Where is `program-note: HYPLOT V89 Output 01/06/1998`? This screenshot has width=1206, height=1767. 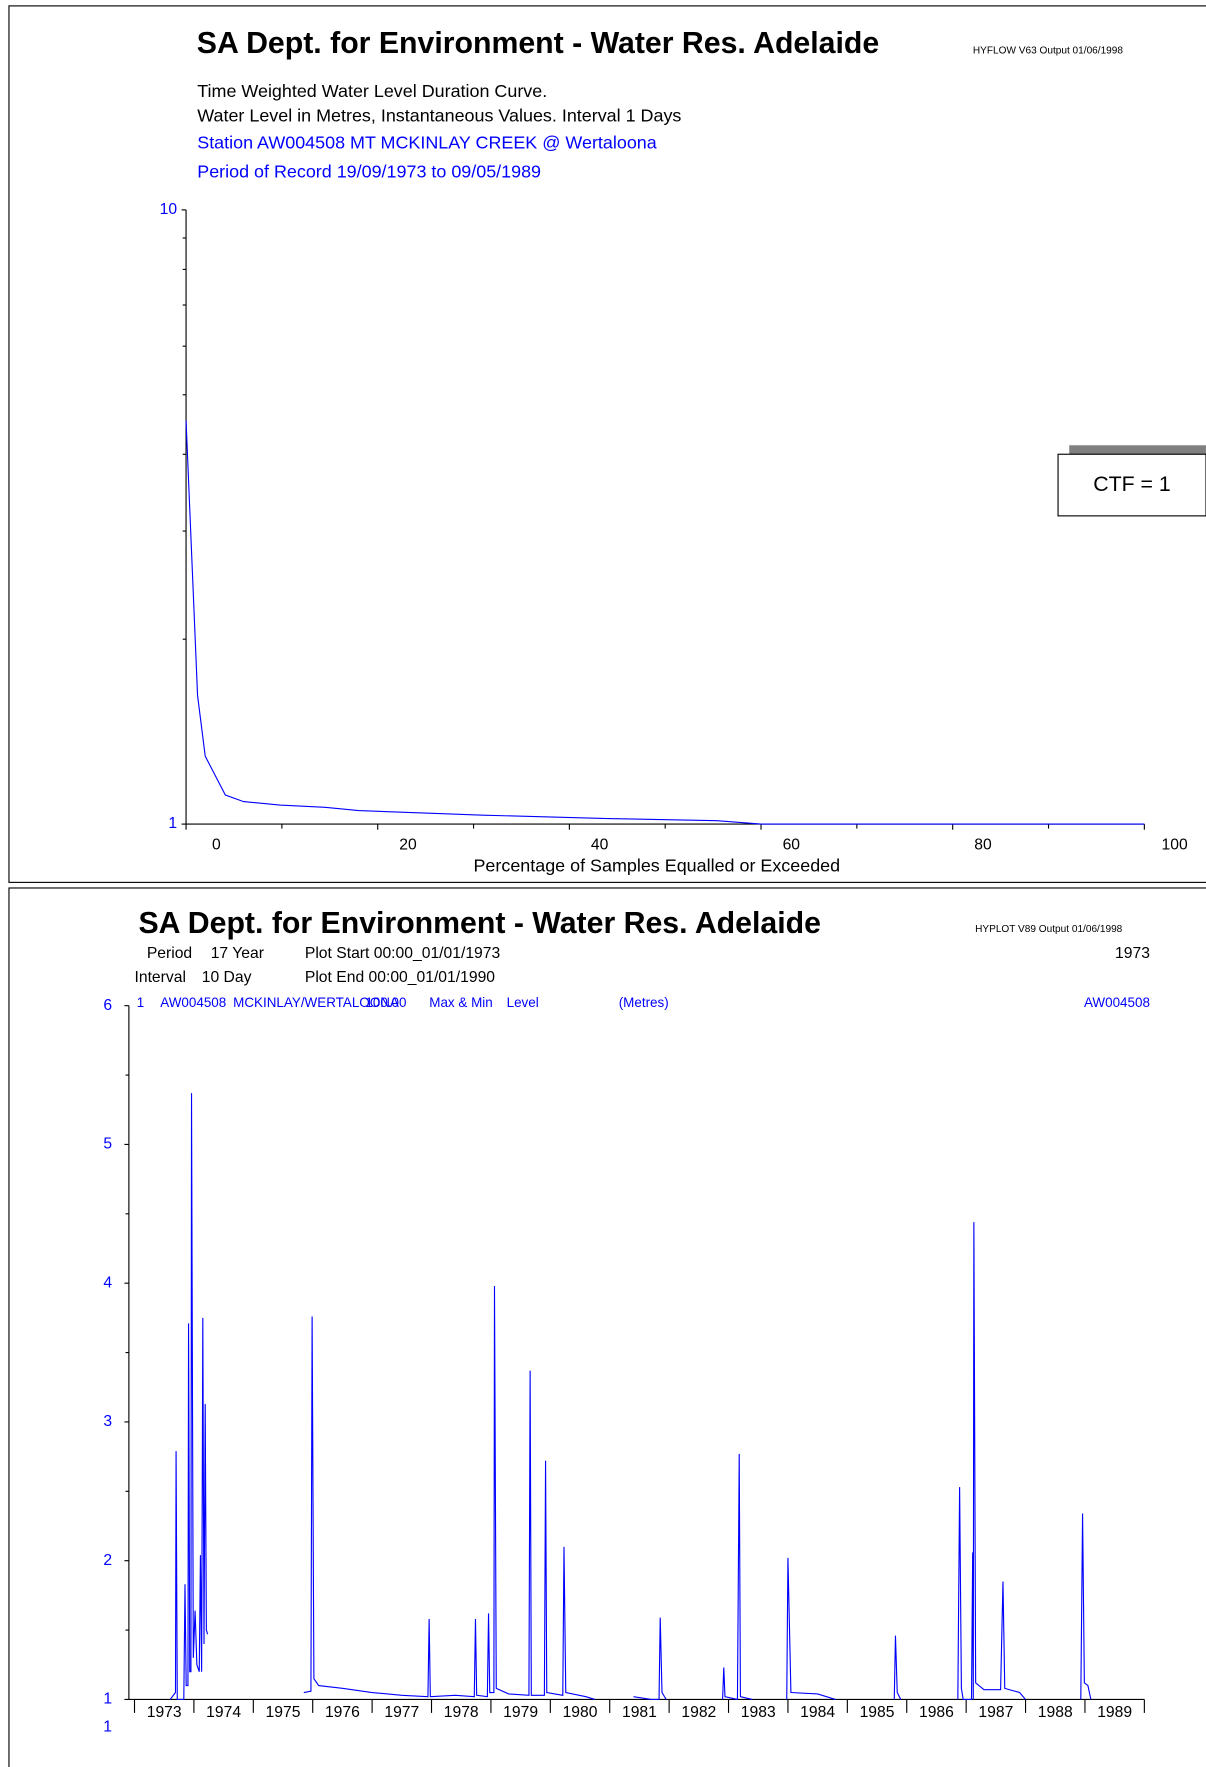 program-note: HYPLOT V89 Output 01/06/1998 is located at coordinates (1049, 929).